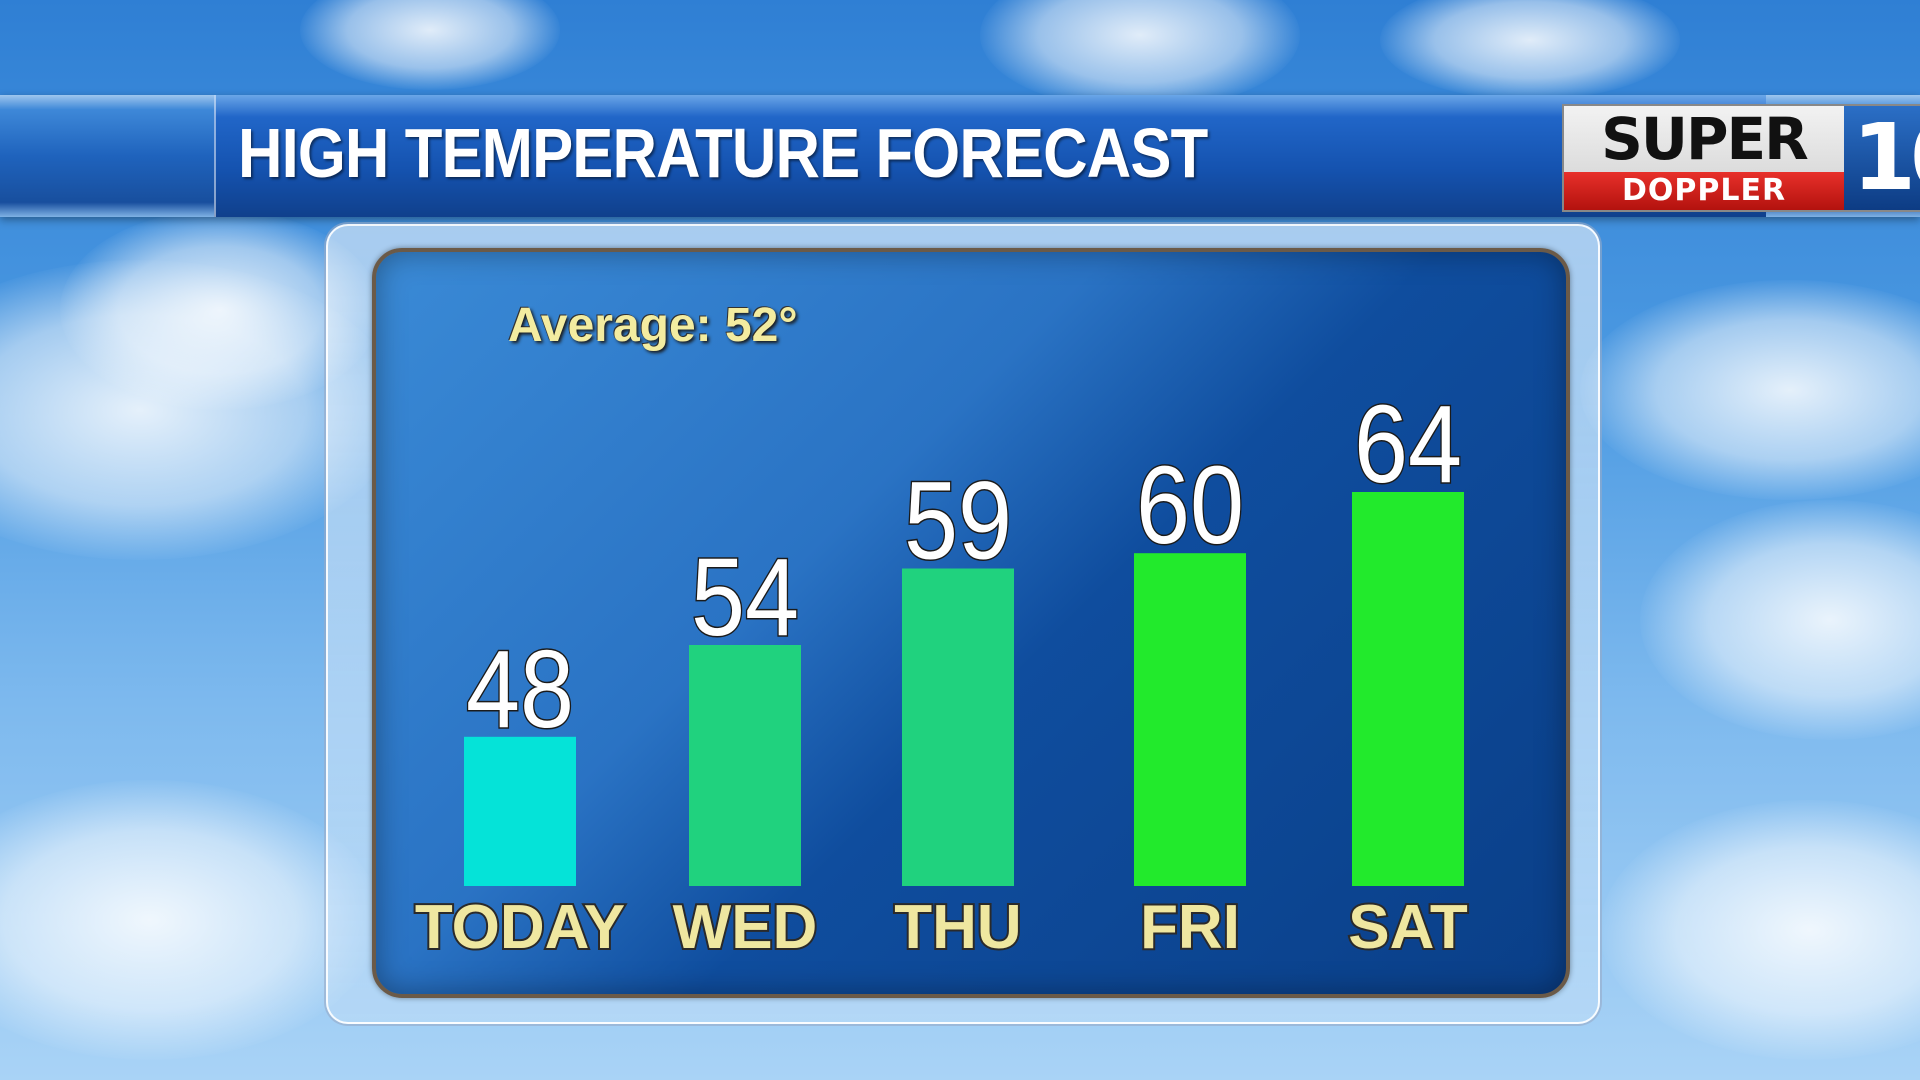 The width and height of the screenshot is (1920, 1080). What do you see at coordinates (958, 521) in the screenshot?
I see `value-label-thu: 59` at bounding box center [958, 521].